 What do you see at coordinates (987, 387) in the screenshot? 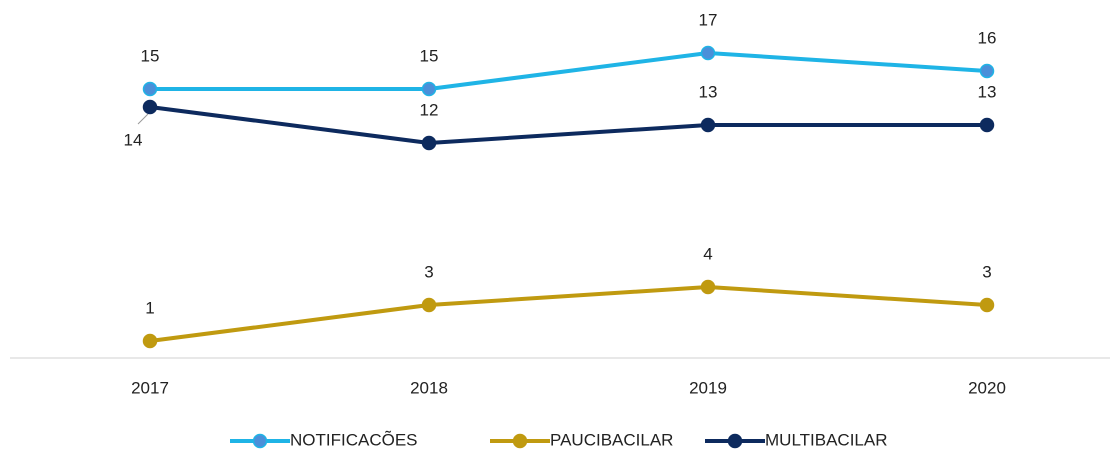
I see `x-tick-label: 2020` at bounding box center [987, 387].